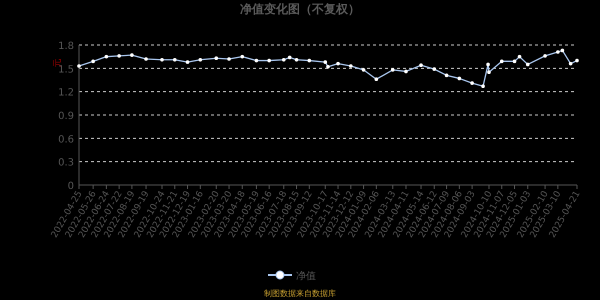  What do you see at coordinates (66, 93) in the screenshot?
I see `y-tick-label: 1.2` at bounding box center [66, 93].